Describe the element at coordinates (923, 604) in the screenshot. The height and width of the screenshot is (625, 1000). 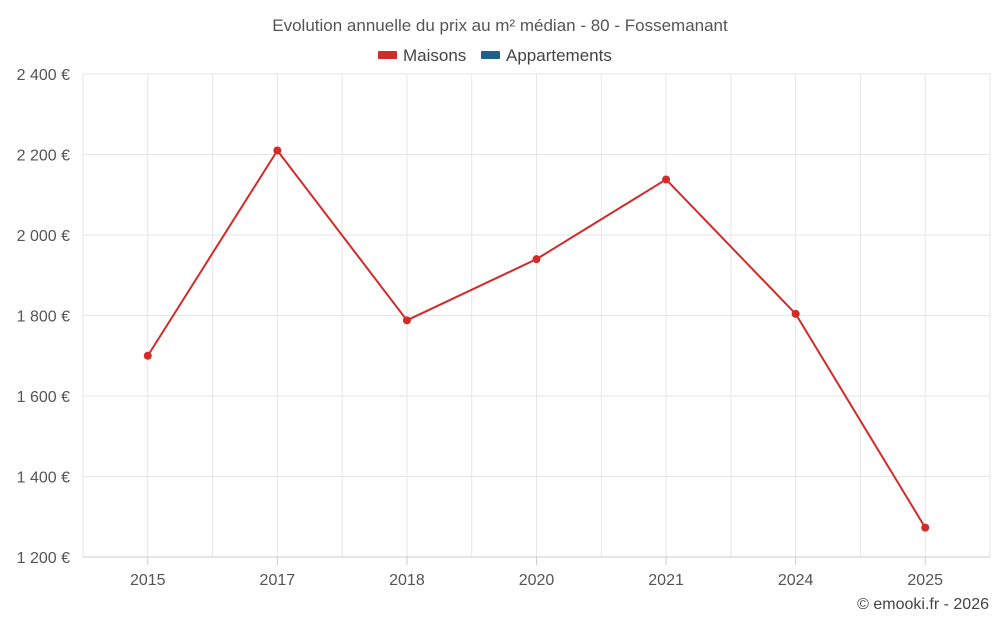
I see `credit-text: © emooki.fr - 2026` at that location.